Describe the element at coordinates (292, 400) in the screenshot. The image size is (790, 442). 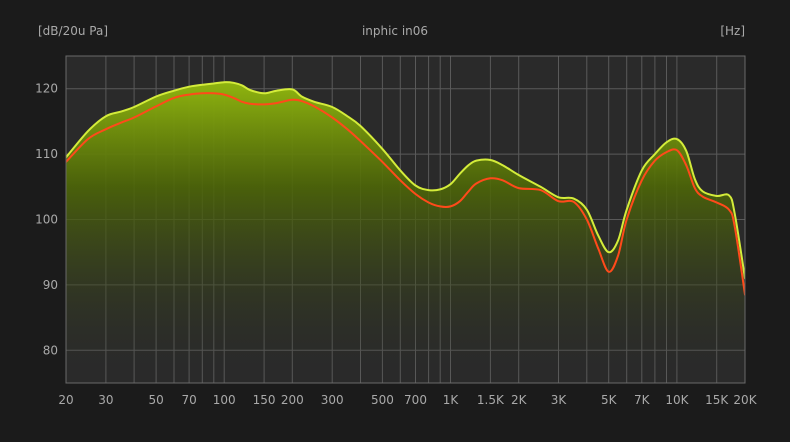
I see `x-tick-label: 200` at that location.